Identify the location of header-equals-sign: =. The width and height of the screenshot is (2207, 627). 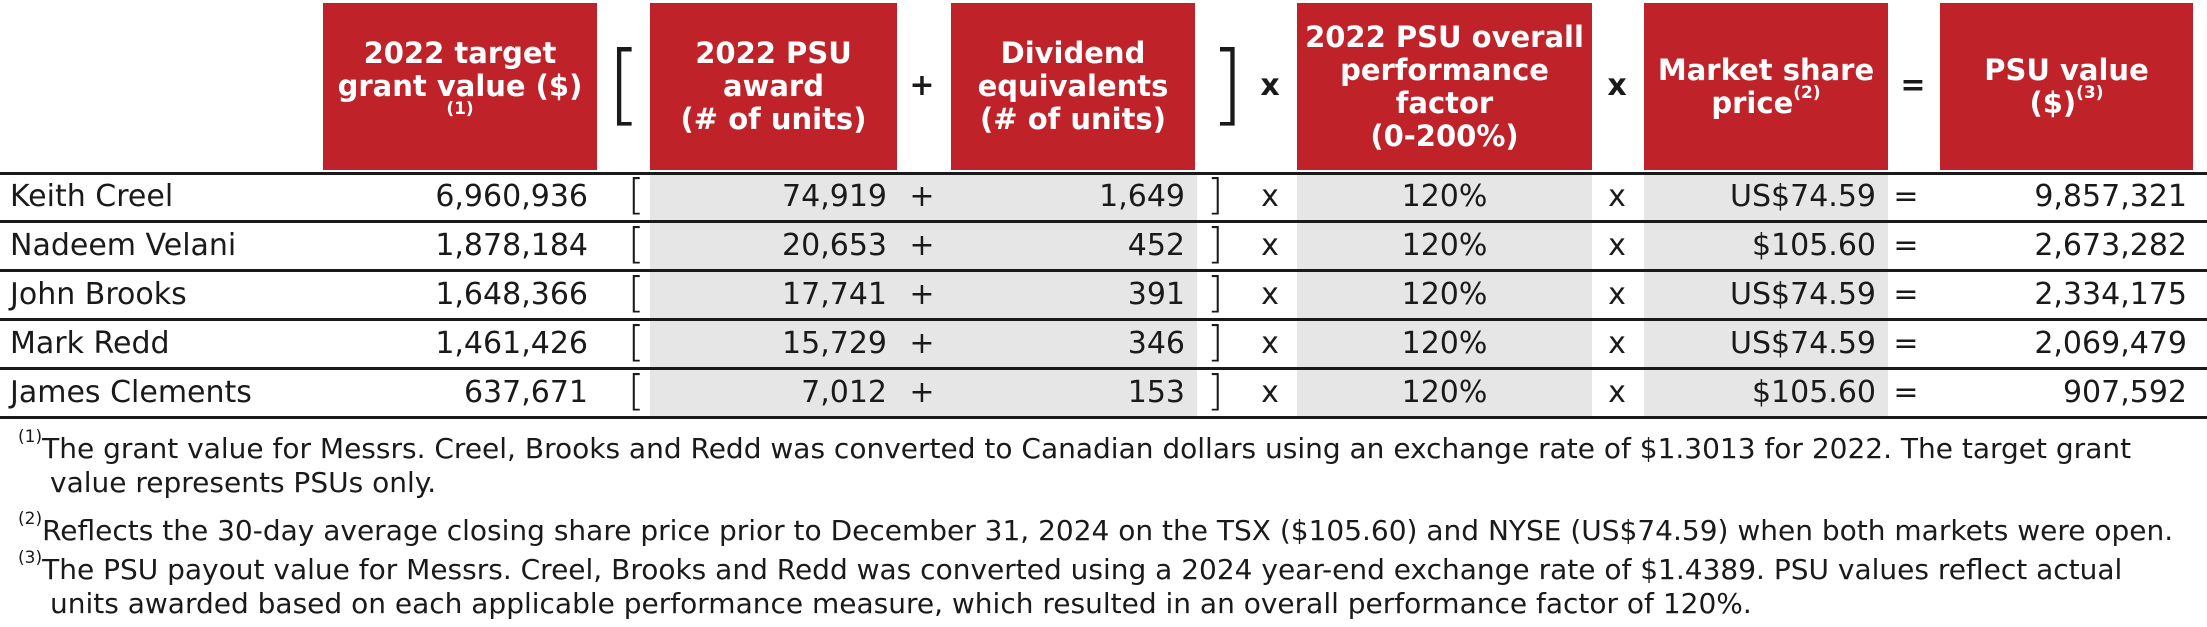
(1913, 85).